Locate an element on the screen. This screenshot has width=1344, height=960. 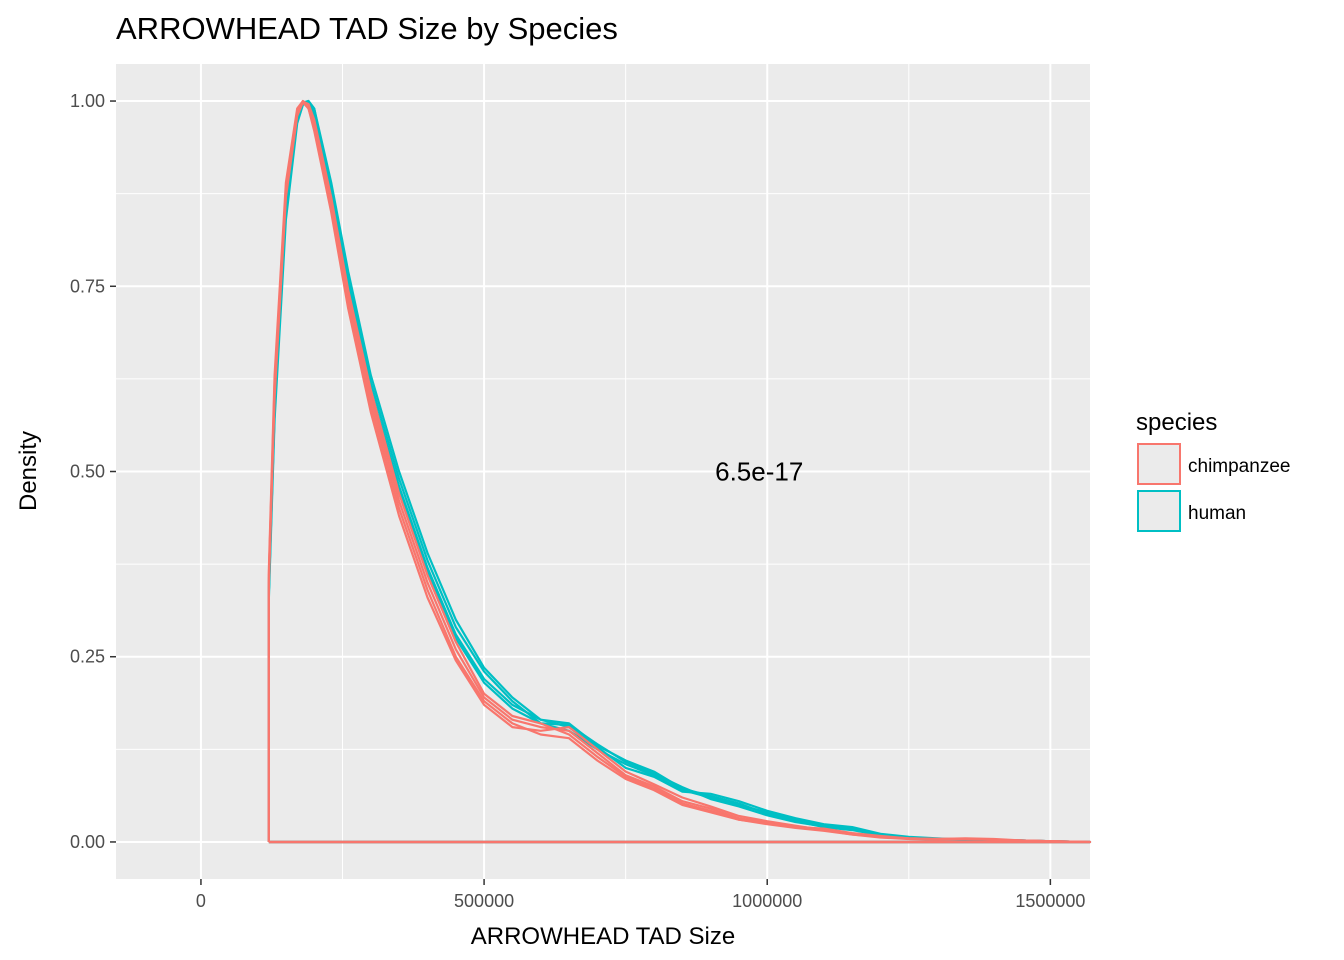
y-axis: 0.00 0.25 0.50 0.75 1.00 is located at coordinates (93, 471).